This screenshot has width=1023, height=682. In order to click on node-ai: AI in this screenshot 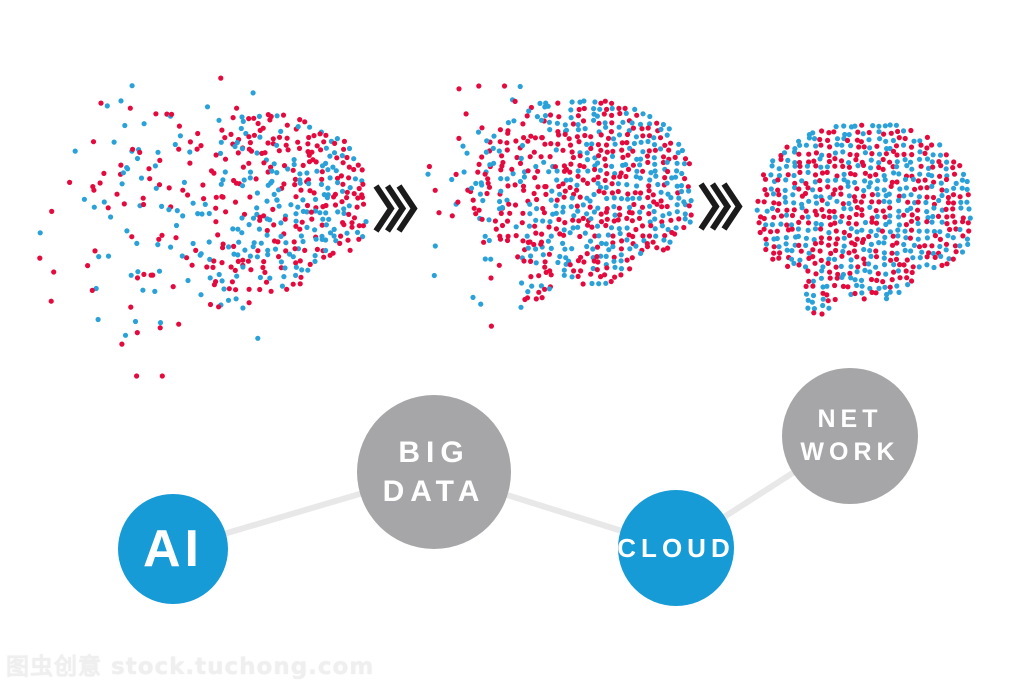, I will do `click(173, 549)`.